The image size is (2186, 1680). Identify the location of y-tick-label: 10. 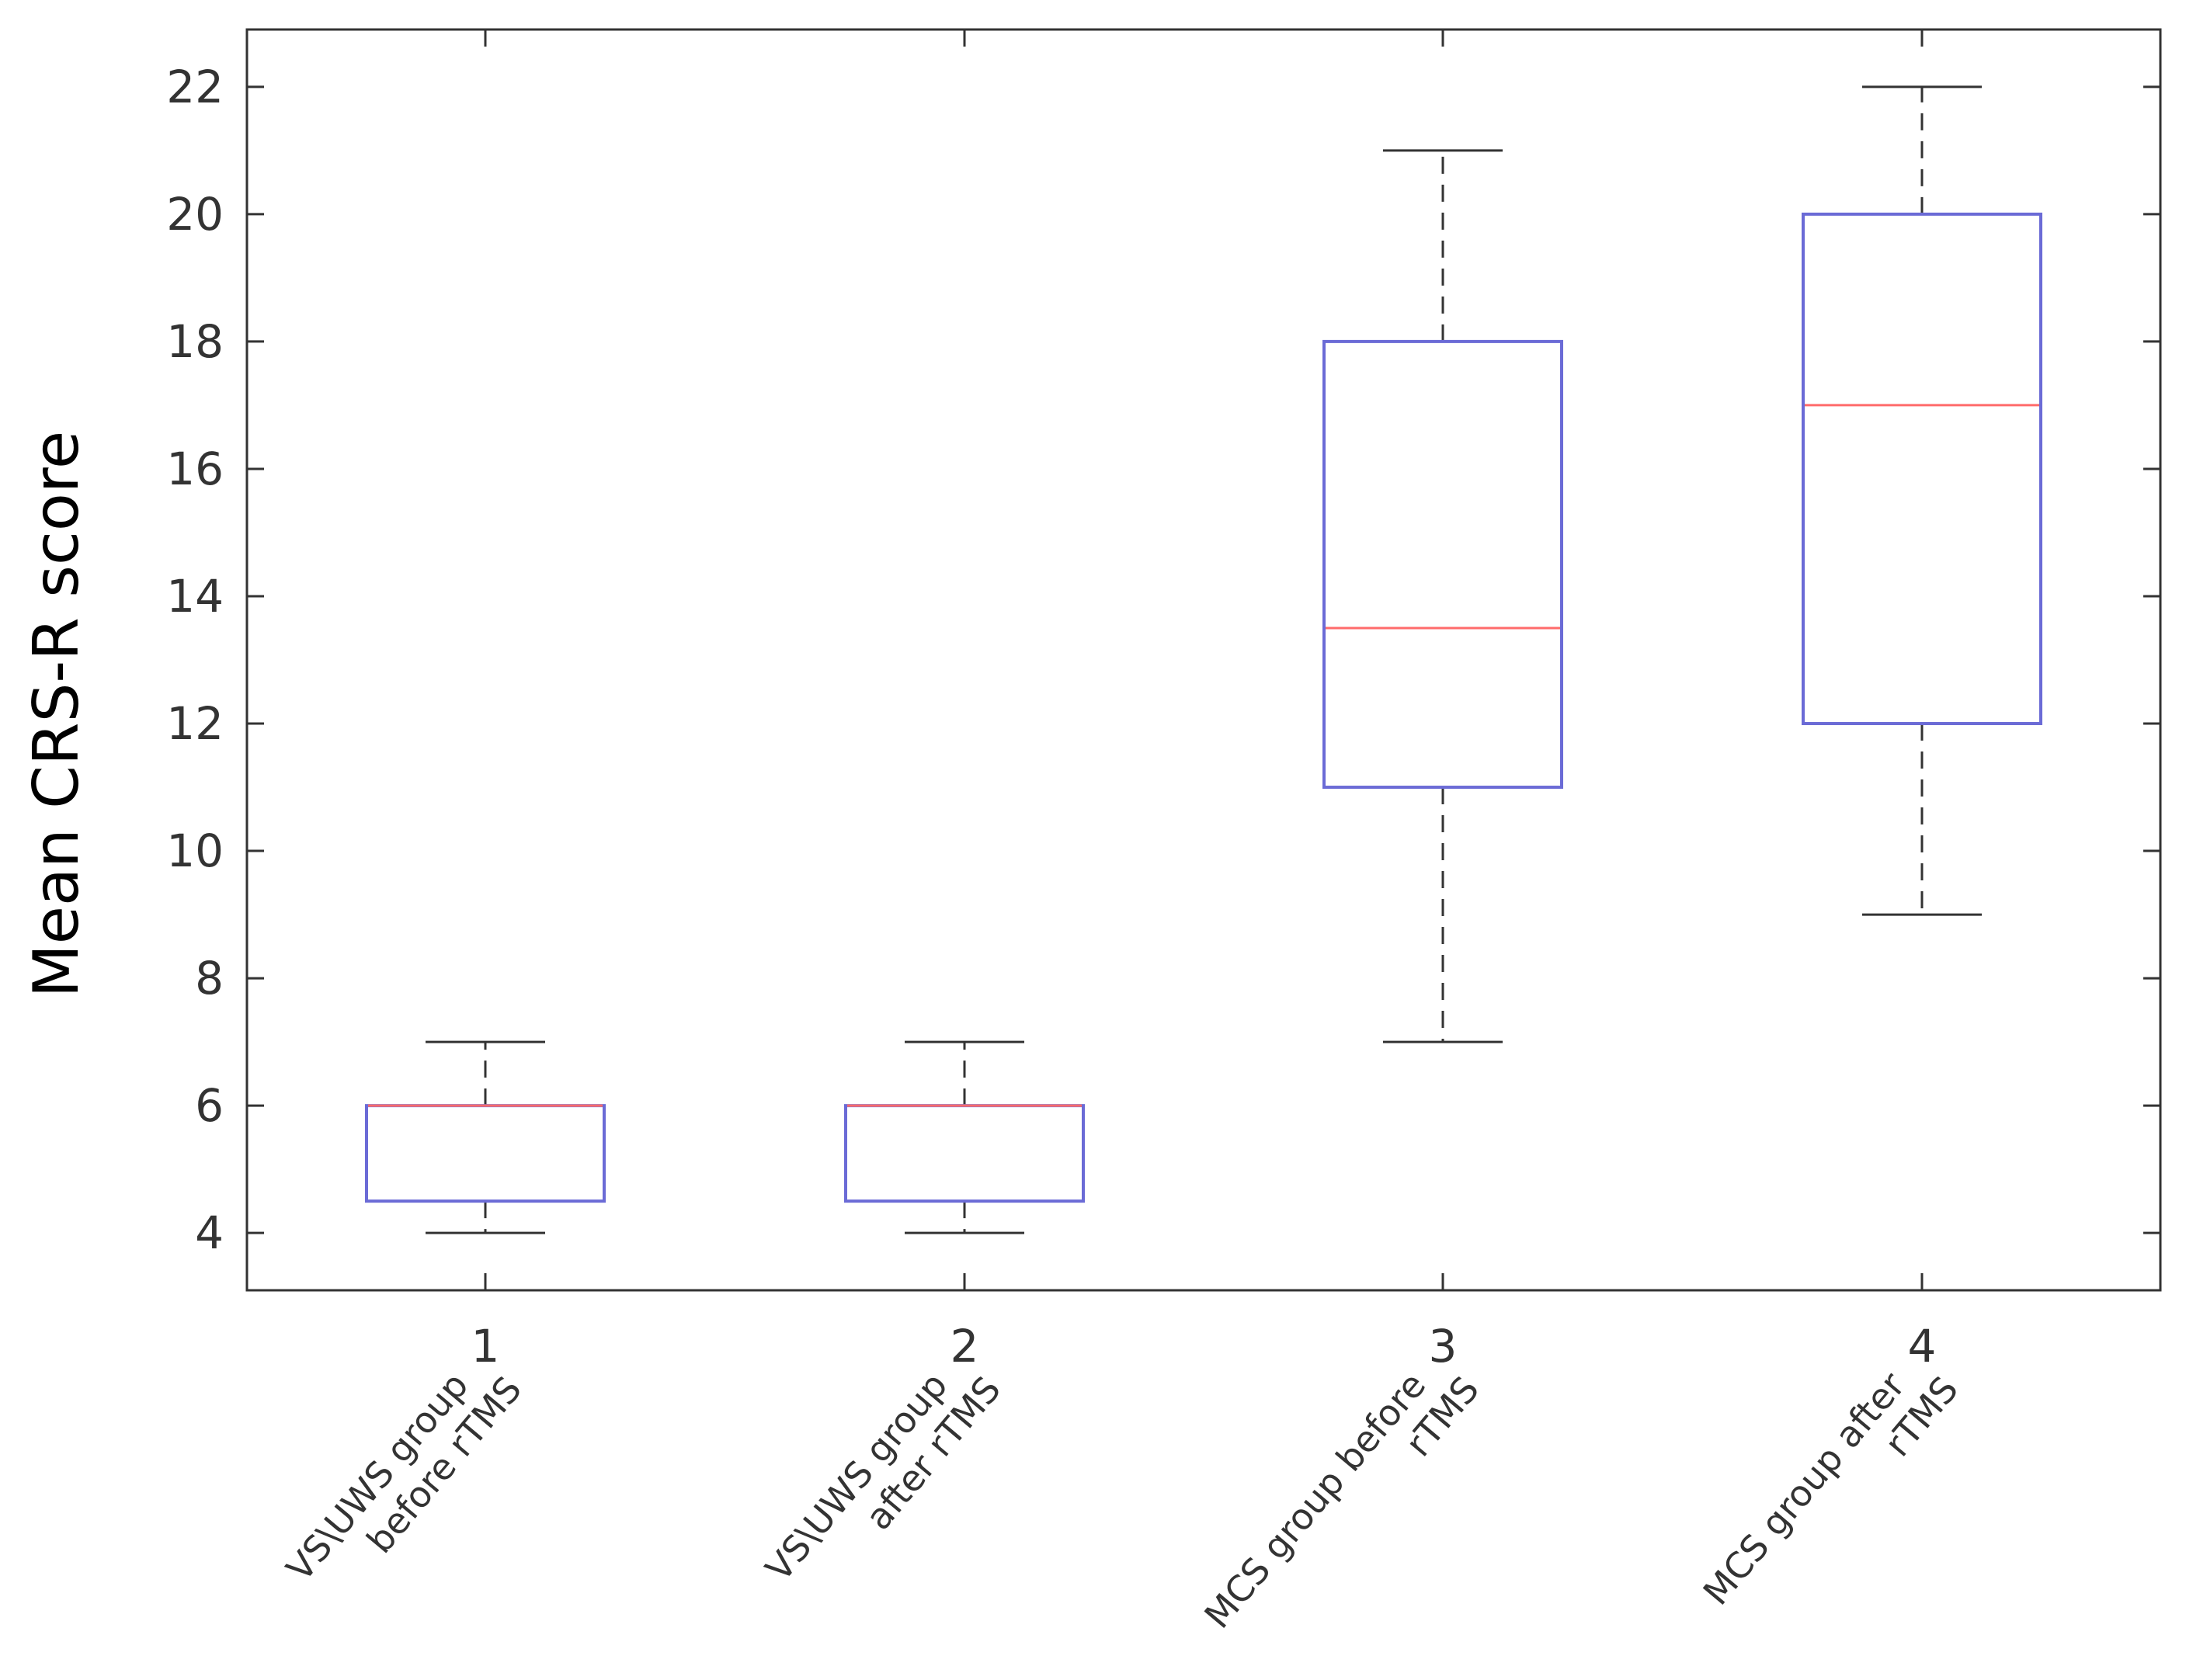
(195, 850).